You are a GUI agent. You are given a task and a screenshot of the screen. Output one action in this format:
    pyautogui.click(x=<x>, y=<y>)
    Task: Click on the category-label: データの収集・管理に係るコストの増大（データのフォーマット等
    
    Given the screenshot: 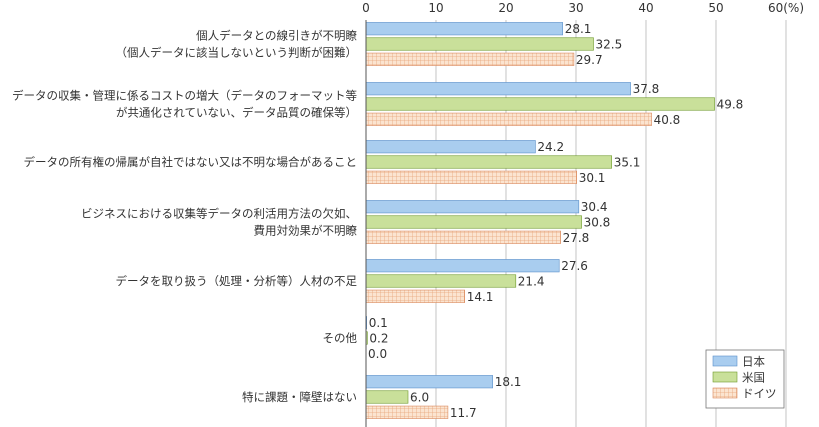 What is the action you would take?
    pyautogui.click(x=184, y=96)
    